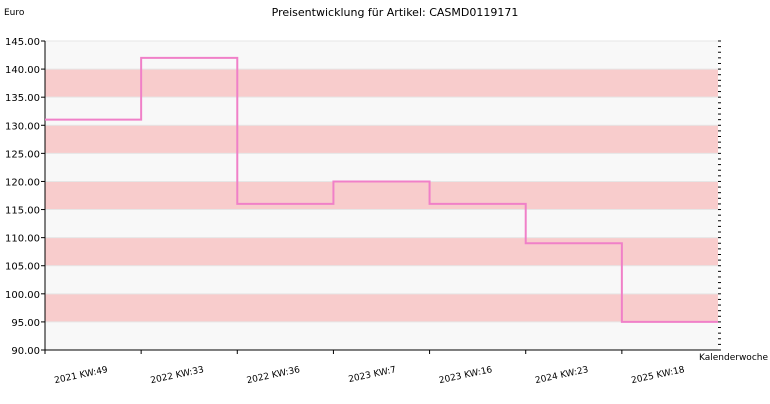 The image size is (770, 404). I want to click on x-tick-label: 2022 KW:36, so click(273, 375).